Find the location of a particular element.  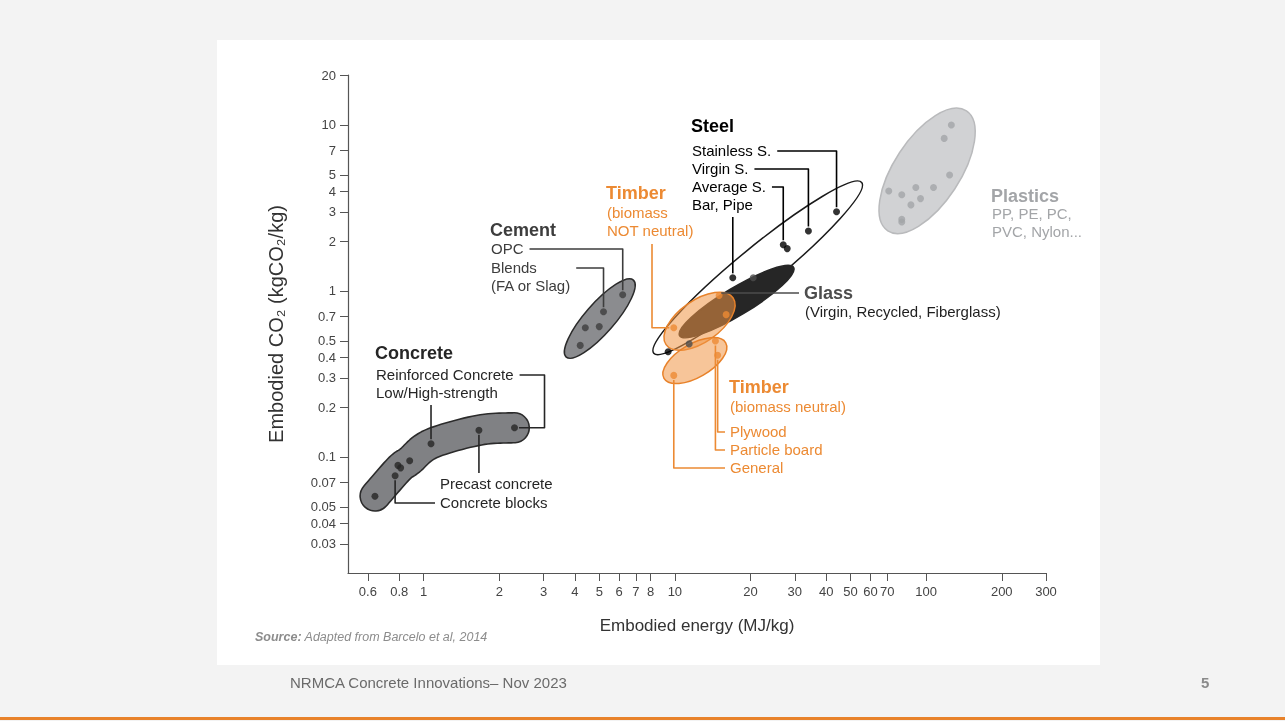

x-tick-label: 1 is located at coordinates (424, 591).